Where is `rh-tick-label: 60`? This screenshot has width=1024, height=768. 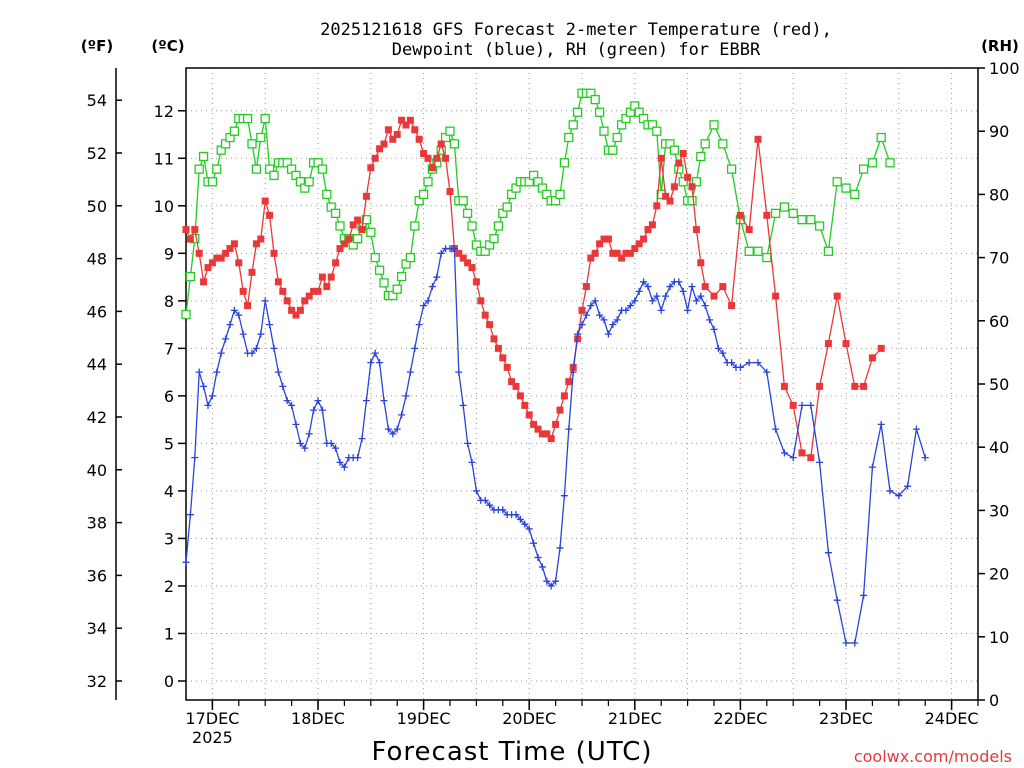 rh-tick-label: 60 is located at coordinates (999, 321).